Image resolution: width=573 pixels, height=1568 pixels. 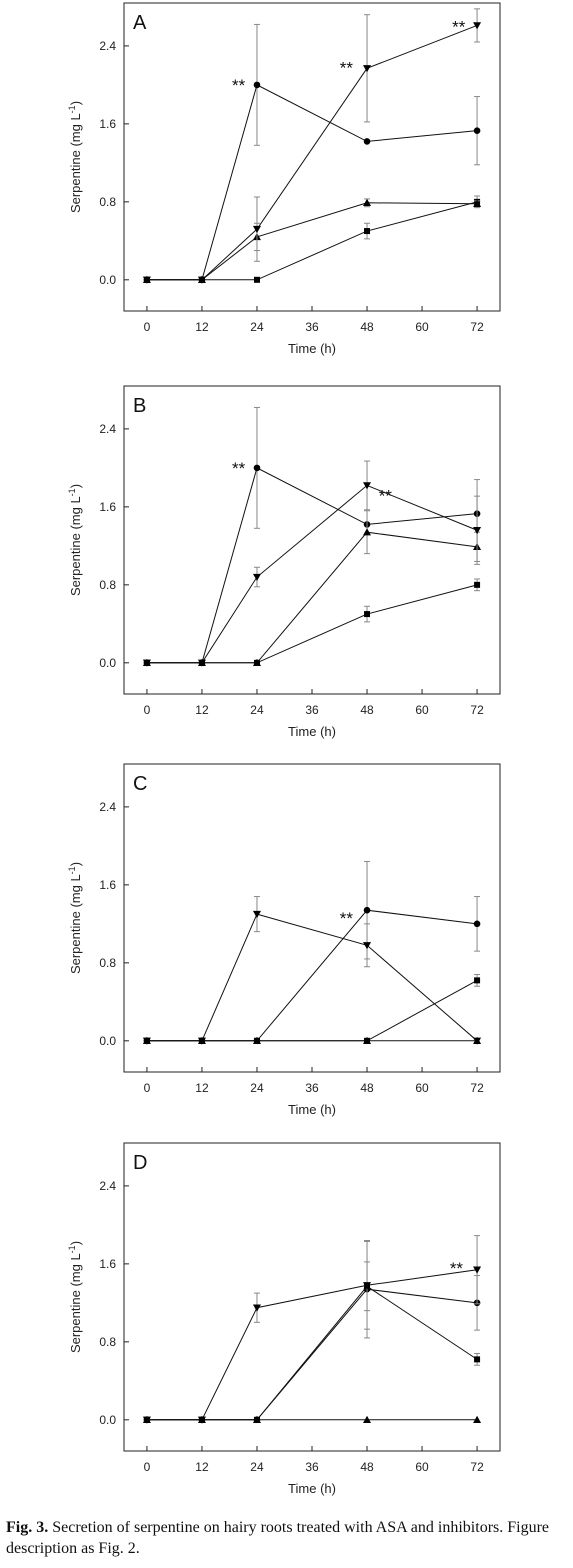 I want to click on panel-a-y-tick-label: 2.4, so click(x=107, y=46).